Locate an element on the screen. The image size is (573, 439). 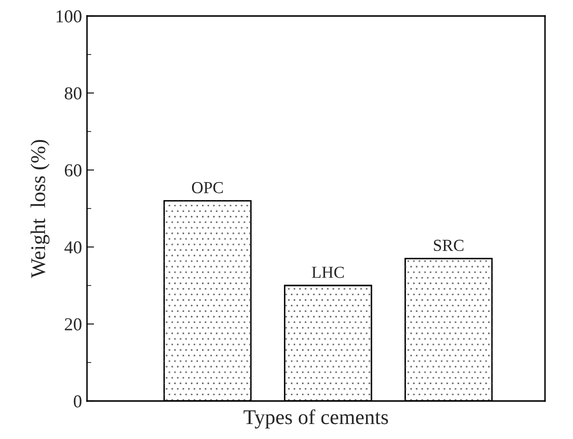
x-tick-label: OPC is located at coordinates (207, 188).